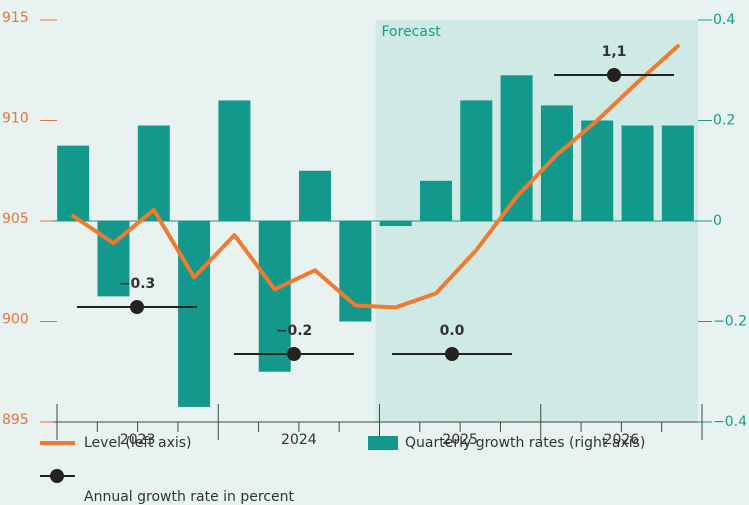 The height and width of the screenshot is (505, 749). I want to click on x-year-label: 2026, so click(622, 440).